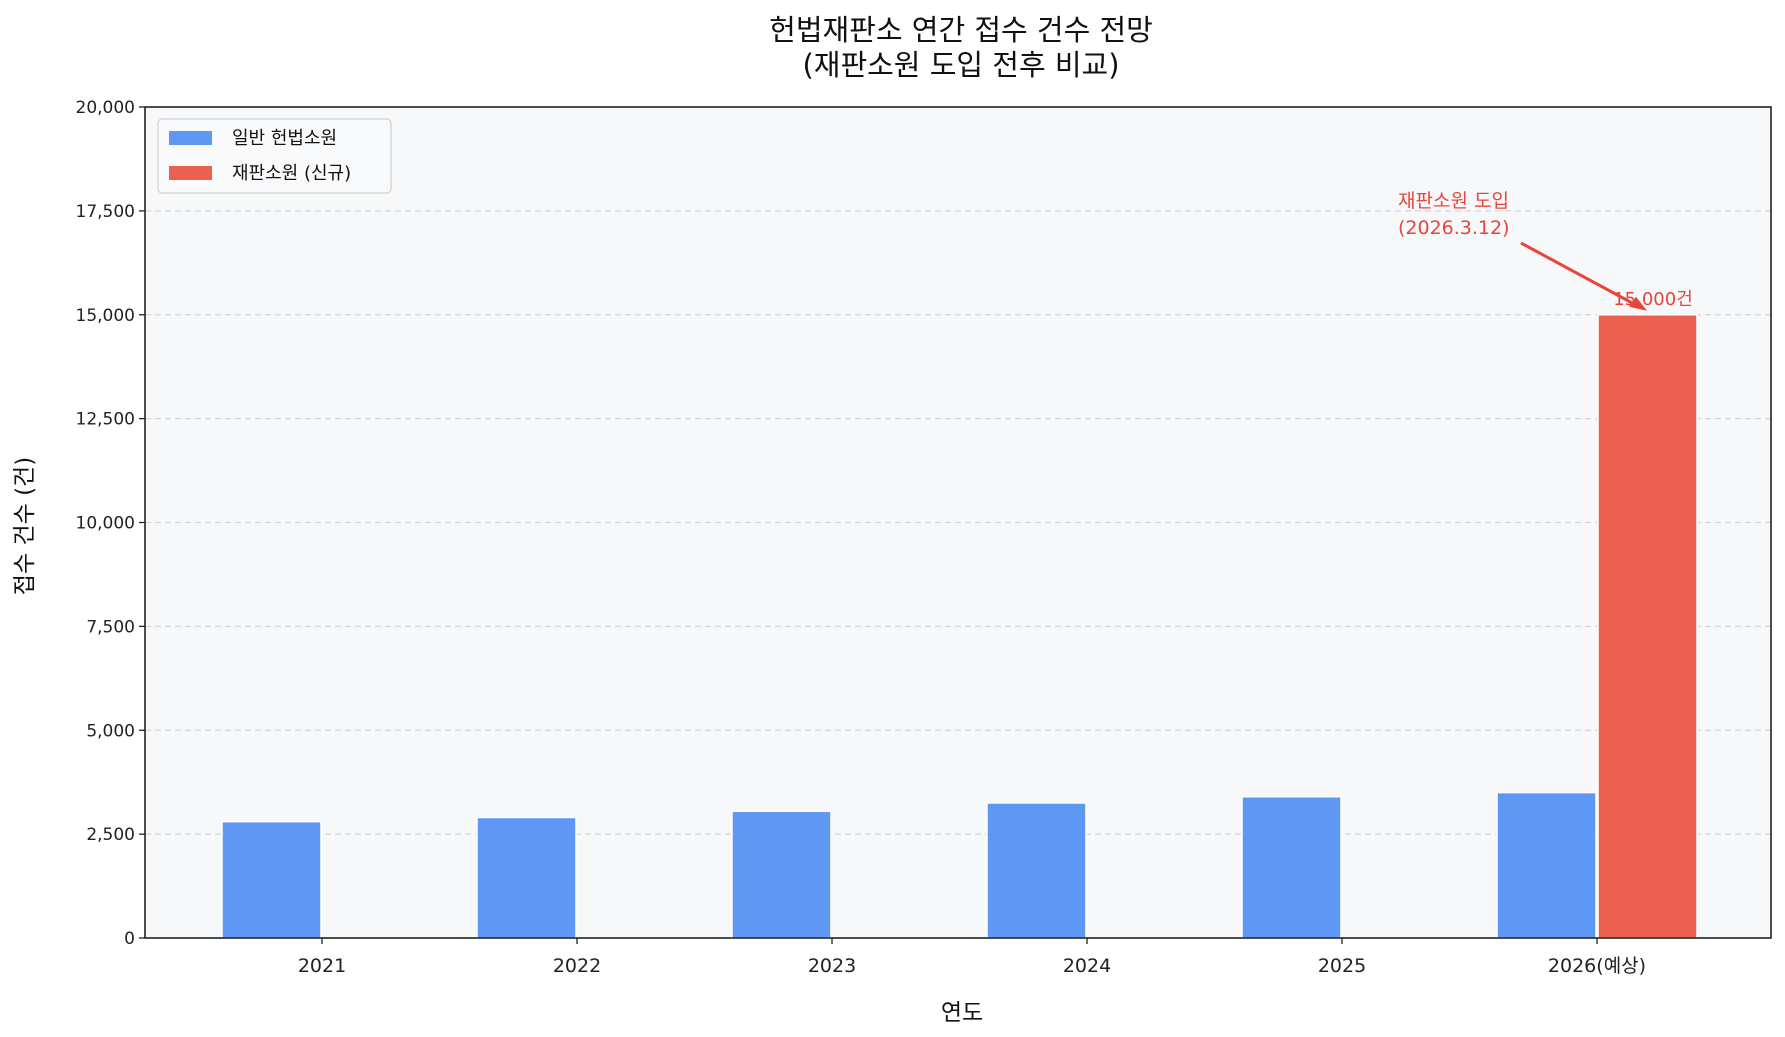 This screenshot has height=1037, width=1785. I want to click on annotation-text: 재판소원 도입, so click(1453, 201).